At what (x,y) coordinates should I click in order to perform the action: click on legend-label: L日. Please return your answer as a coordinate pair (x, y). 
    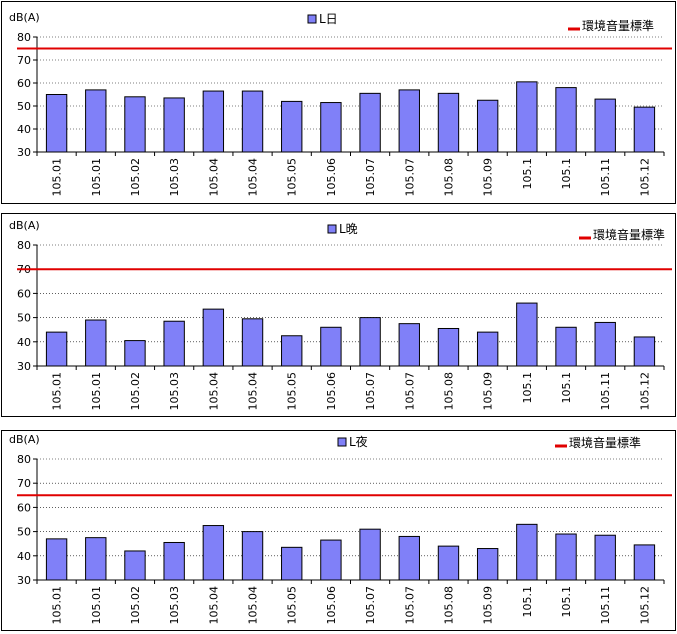
    Looking at the image, I should click on (328, 19).